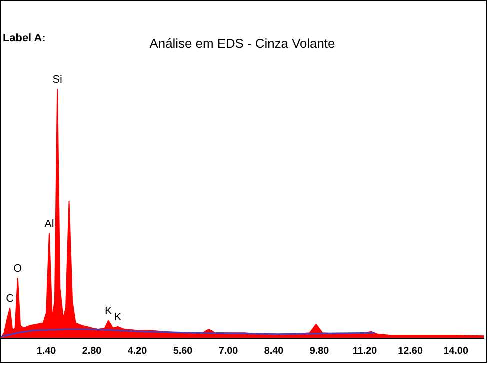 This screenshot has width=489, height=365. What do you see at coordinates (456, 351) in the screenshot?
I see `x-tick-label: 14.00` at bounding box center [456, 351].